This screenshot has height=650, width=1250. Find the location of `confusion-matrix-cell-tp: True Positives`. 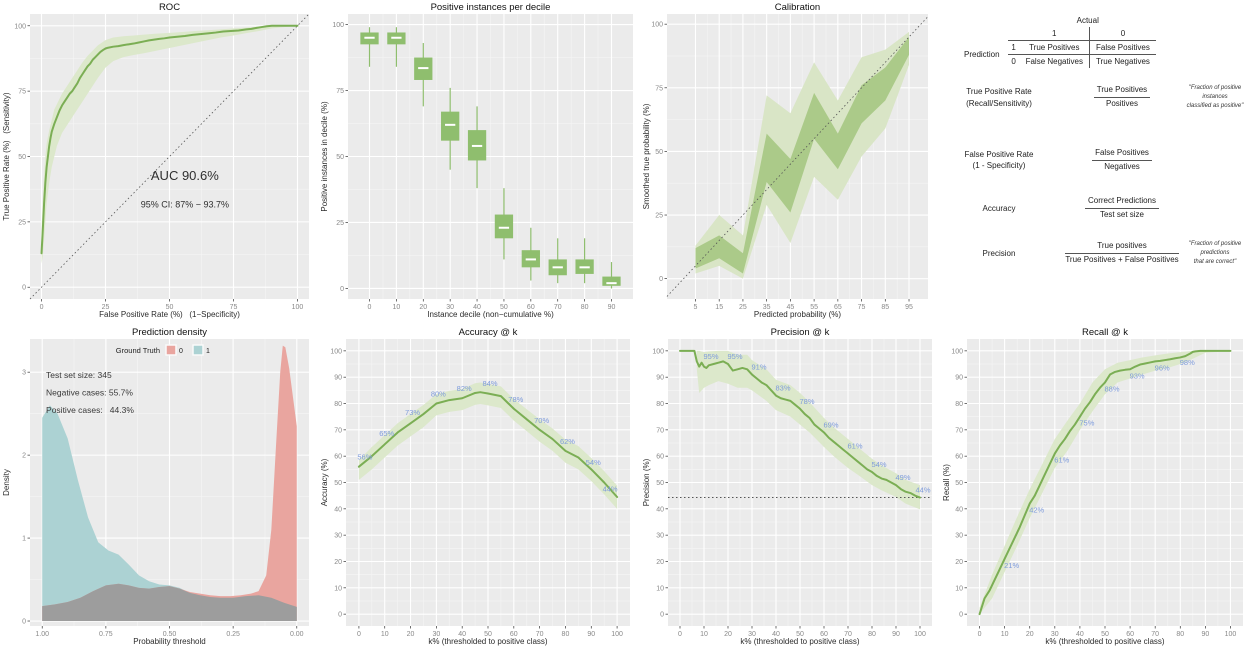

confusion-matrix-cell-tp: True Positives is located at coordinates (1054, 47).